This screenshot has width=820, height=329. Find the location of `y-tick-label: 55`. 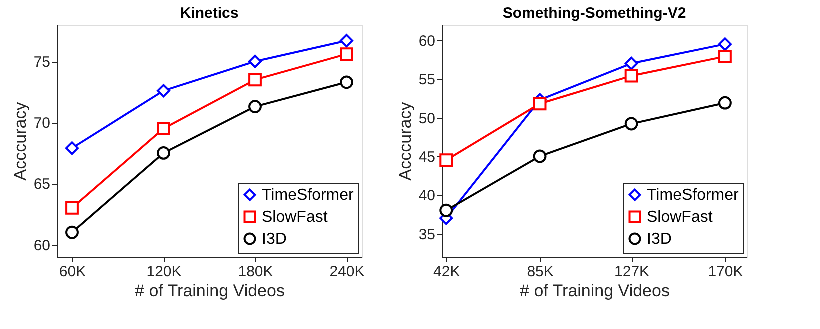

y-tick-label: 55 is located at coordinates (427, 80).